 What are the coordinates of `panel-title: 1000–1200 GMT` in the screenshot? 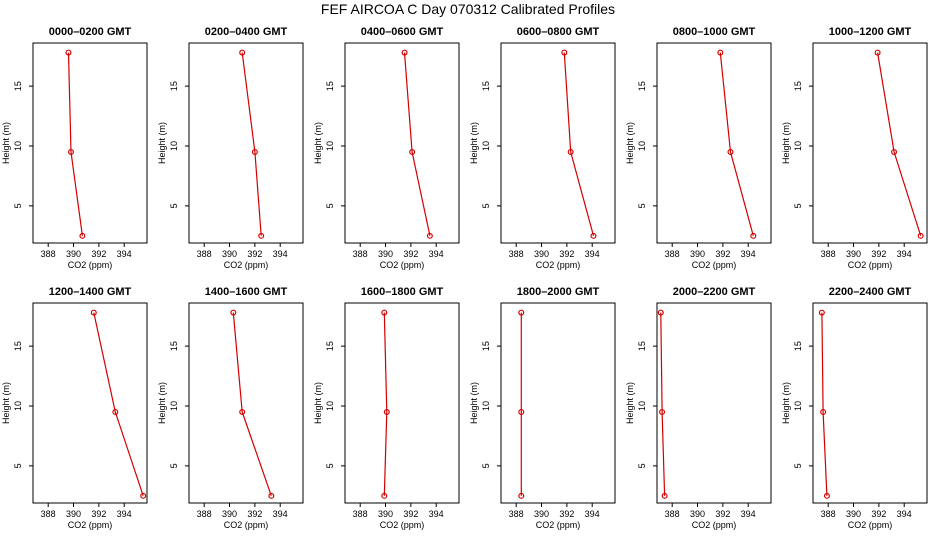 It's located at (870, 32).